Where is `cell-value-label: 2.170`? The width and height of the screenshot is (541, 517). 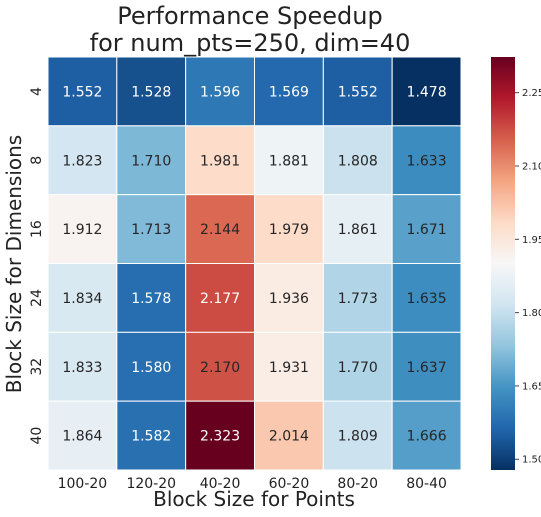 cell-value-label: 2.170 is located at coordinates (220, 368).